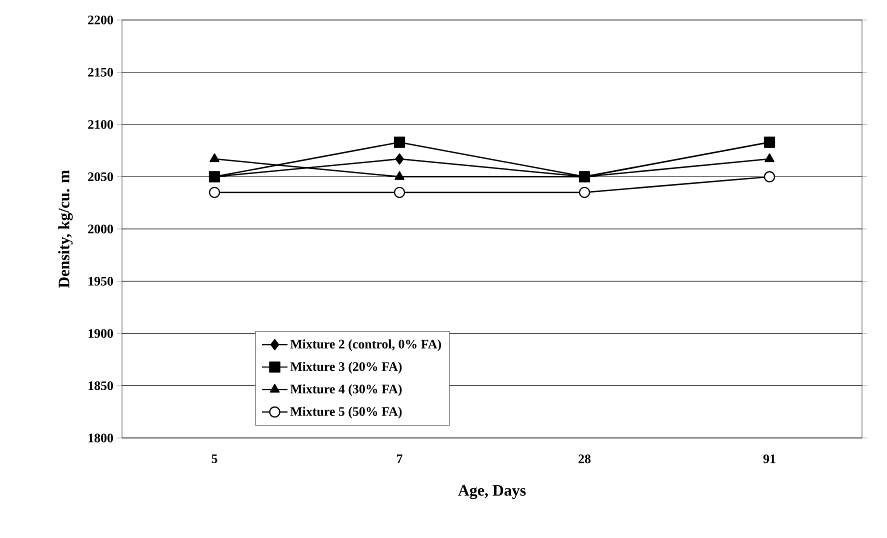  I want to click on x-tick-label: 91, so click(769, 459).